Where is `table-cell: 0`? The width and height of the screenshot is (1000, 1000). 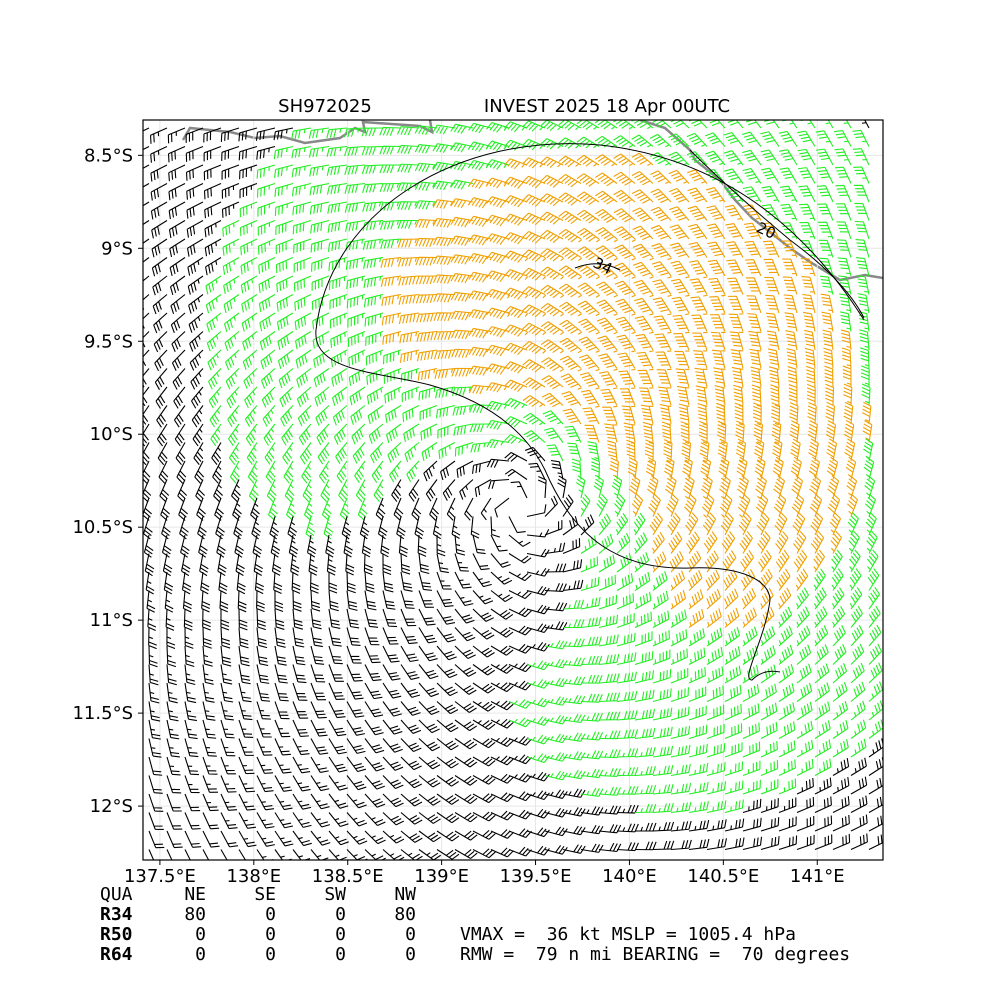 table-cell: 0 is located at coordinates (270, 934).